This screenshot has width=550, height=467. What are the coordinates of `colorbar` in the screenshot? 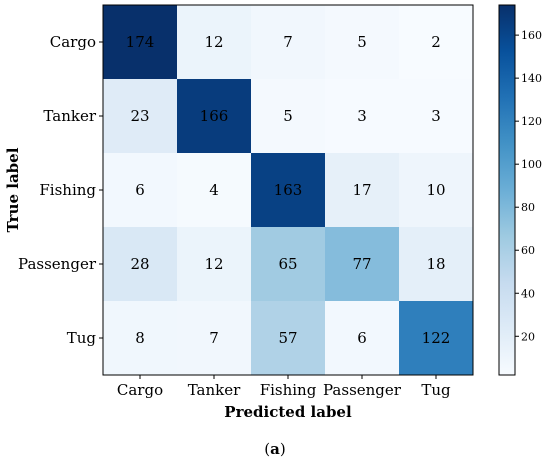 It's located at (507, 190).